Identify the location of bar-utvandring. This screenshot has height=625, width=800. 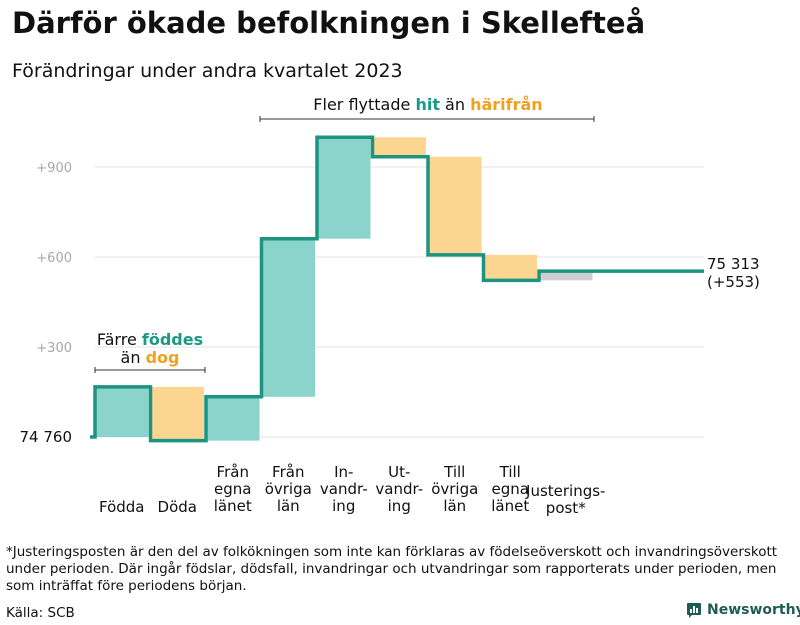
(399, 147).